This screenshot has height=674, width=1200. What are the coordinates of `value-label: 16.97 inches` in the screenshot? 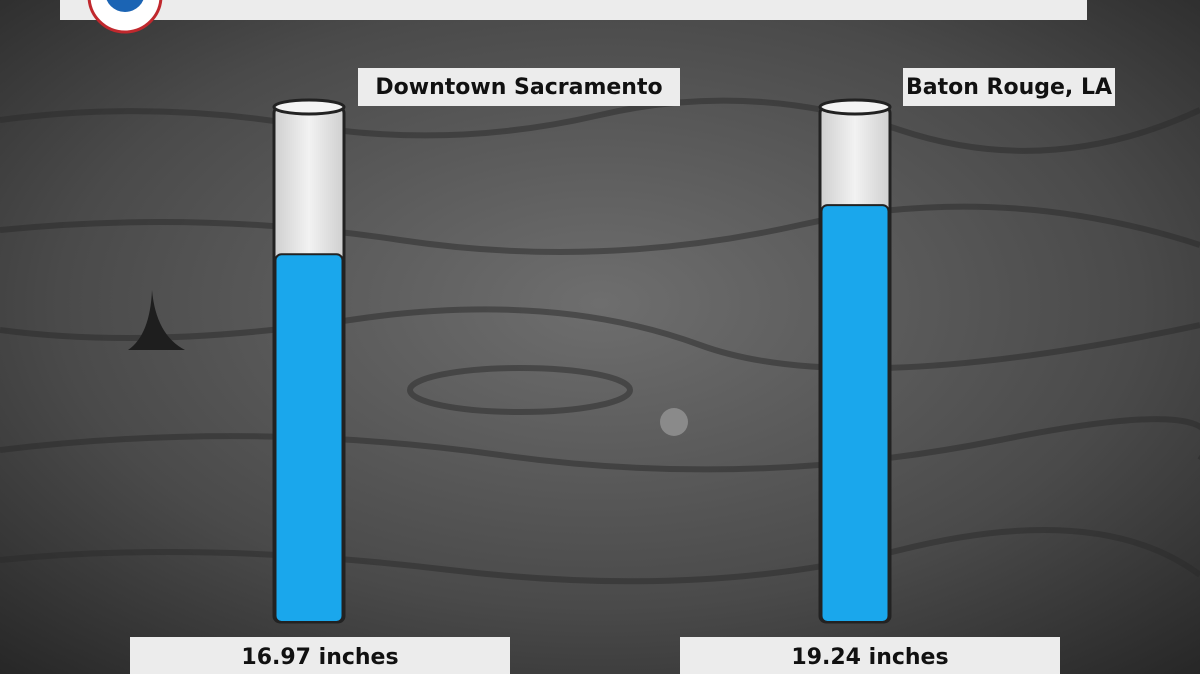 It's located at (319, 657).